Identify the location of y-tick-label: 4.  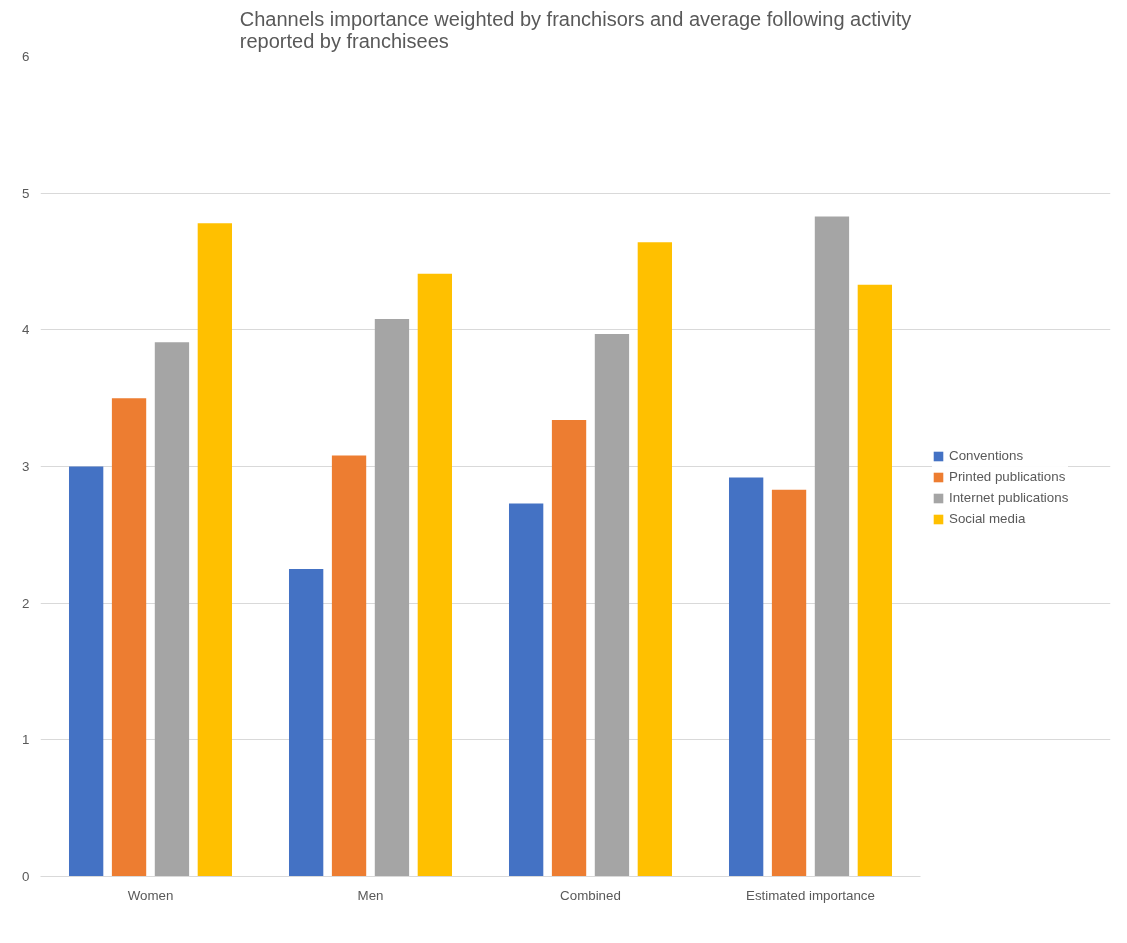
(26, 330).